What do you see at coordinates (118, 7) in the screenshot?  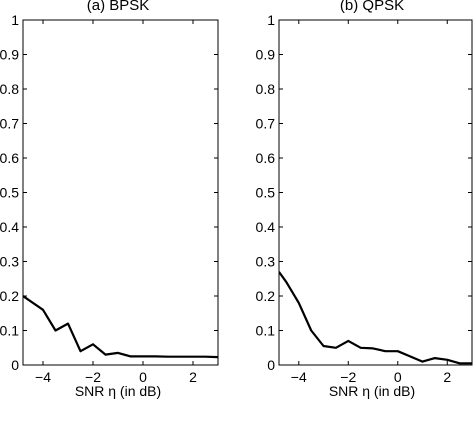 I see `panel-title: (a) BPSK` at bounding box center [118, 7].